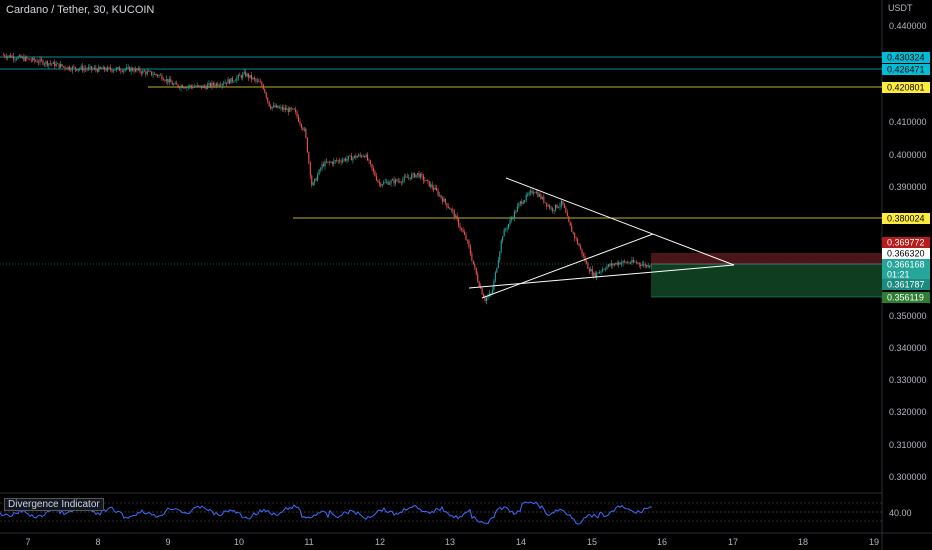 The width and height of the screenshot is (932, 550). What do you see at coordinates (80, 10) in the screenshot?
I see `chart-title: Cardano / Tether, 30, KUCOIN` at bounding box center [80, 10].